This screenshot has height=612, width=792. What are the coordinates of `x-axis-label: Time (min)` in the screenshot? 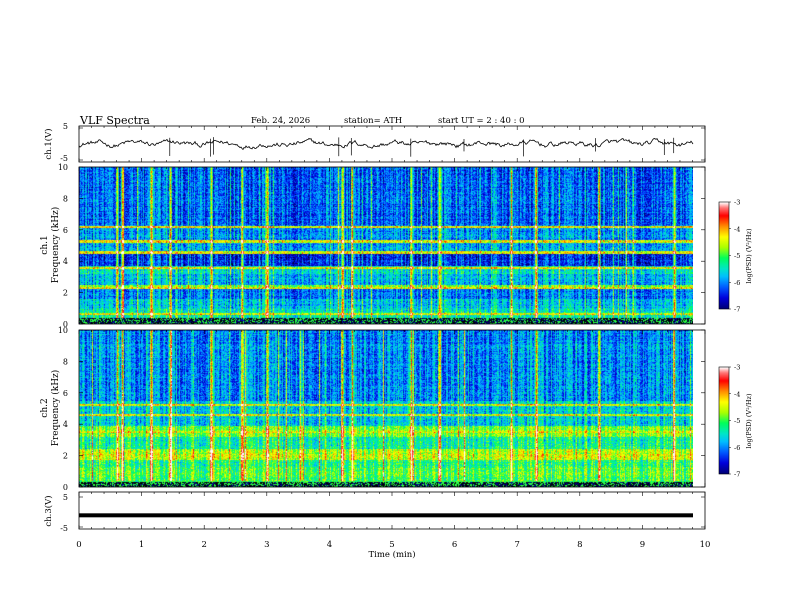 It's located at (391, 554).